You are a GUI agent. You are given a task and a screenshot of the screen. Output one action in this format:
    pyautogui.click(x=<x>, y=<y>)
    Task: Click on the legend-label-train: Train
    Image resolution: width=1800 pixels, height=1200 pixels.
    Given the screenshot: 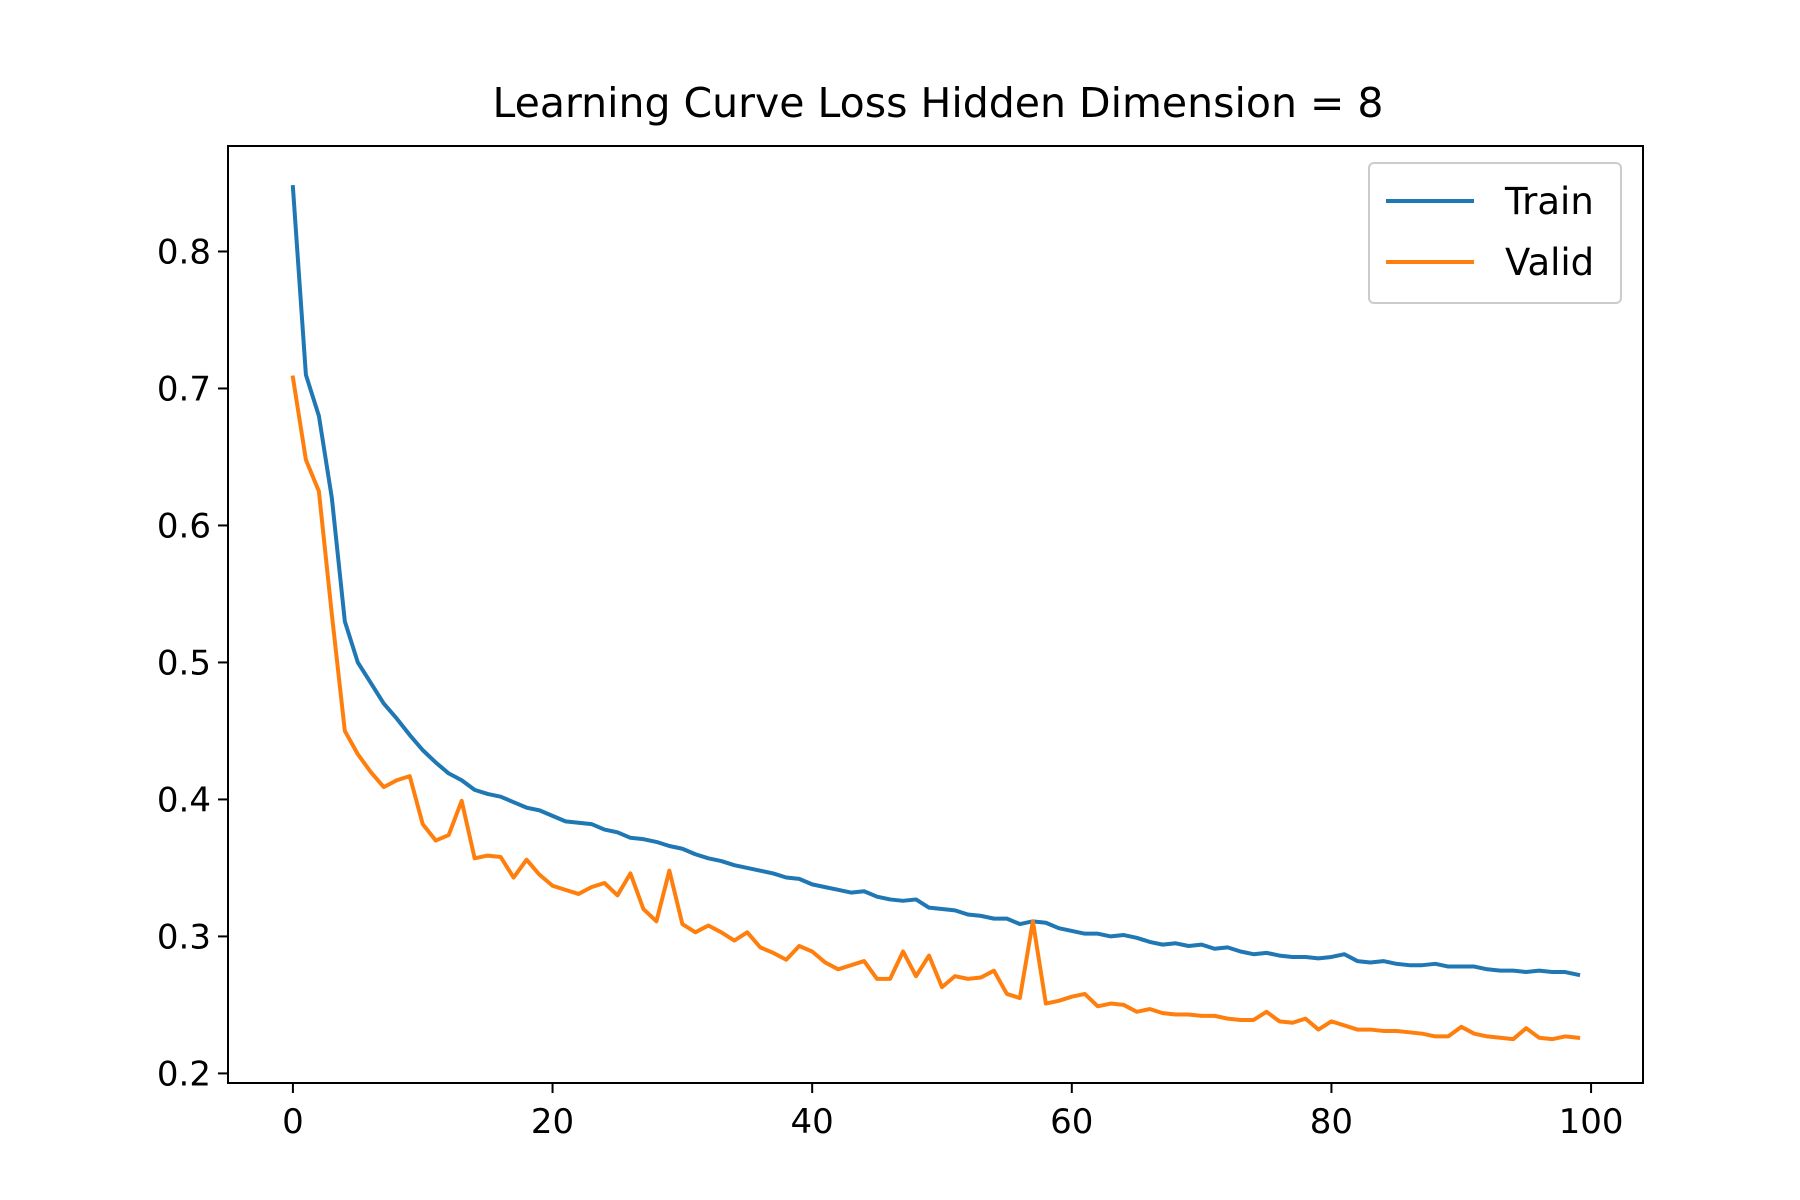 What is the action you would take?
    pyautogui.click(x=1549, y=201)
    